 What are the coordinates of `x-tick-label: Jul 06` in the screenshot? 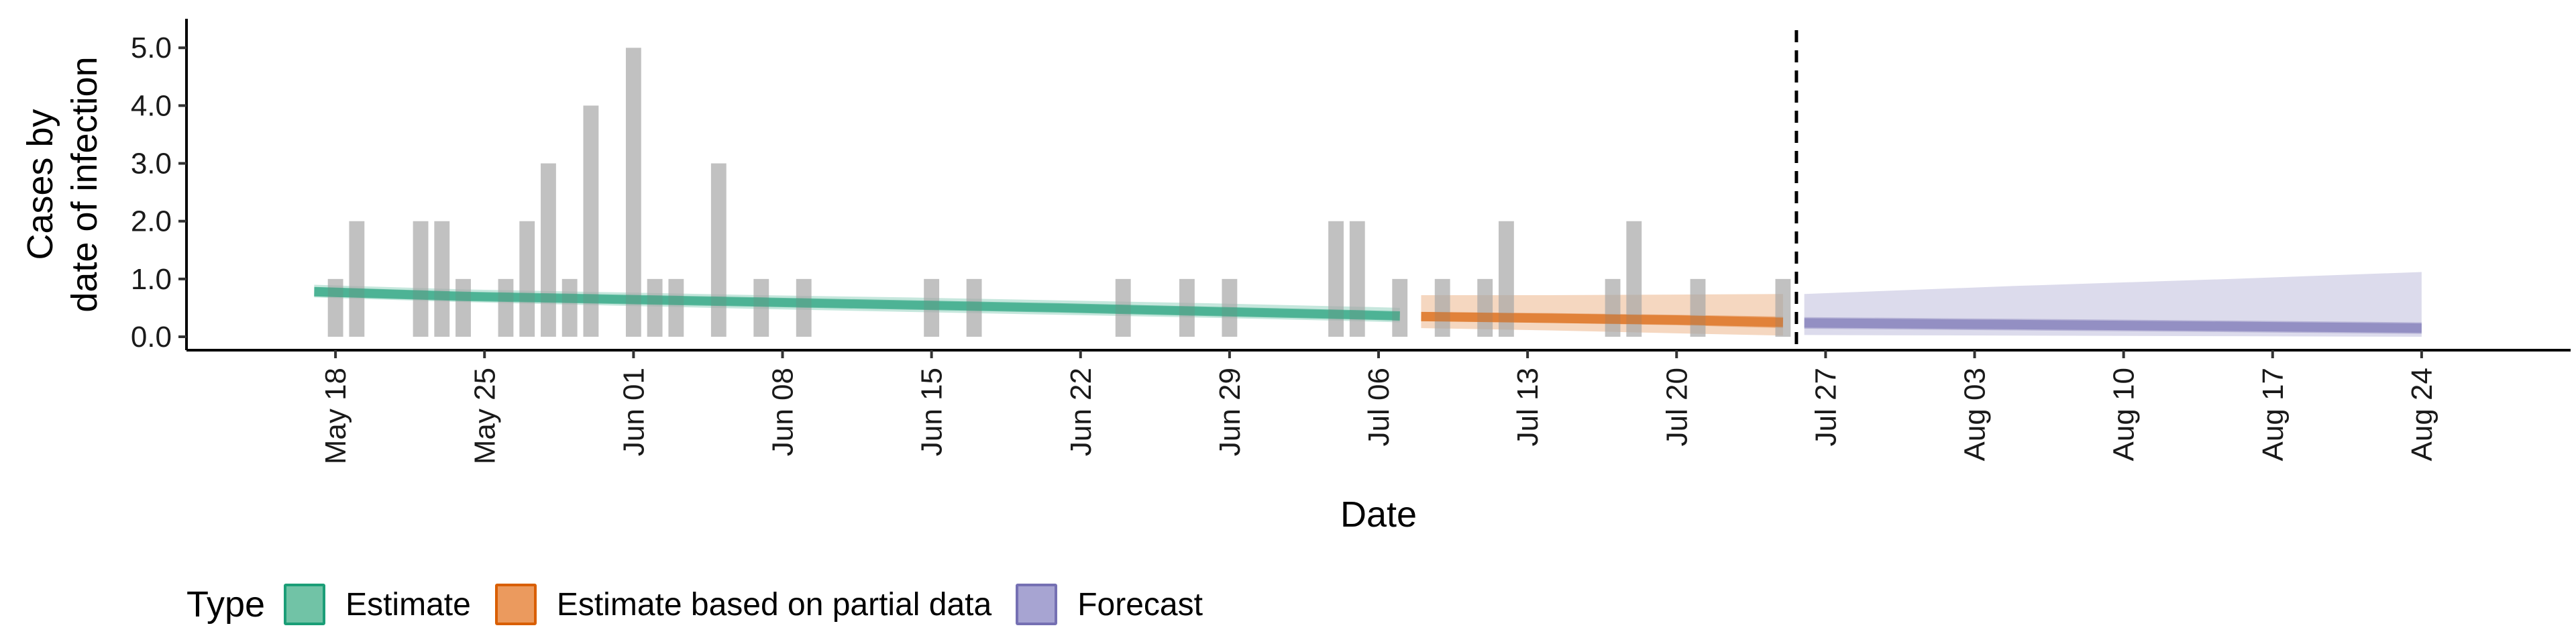 It's located at (1378, 407).